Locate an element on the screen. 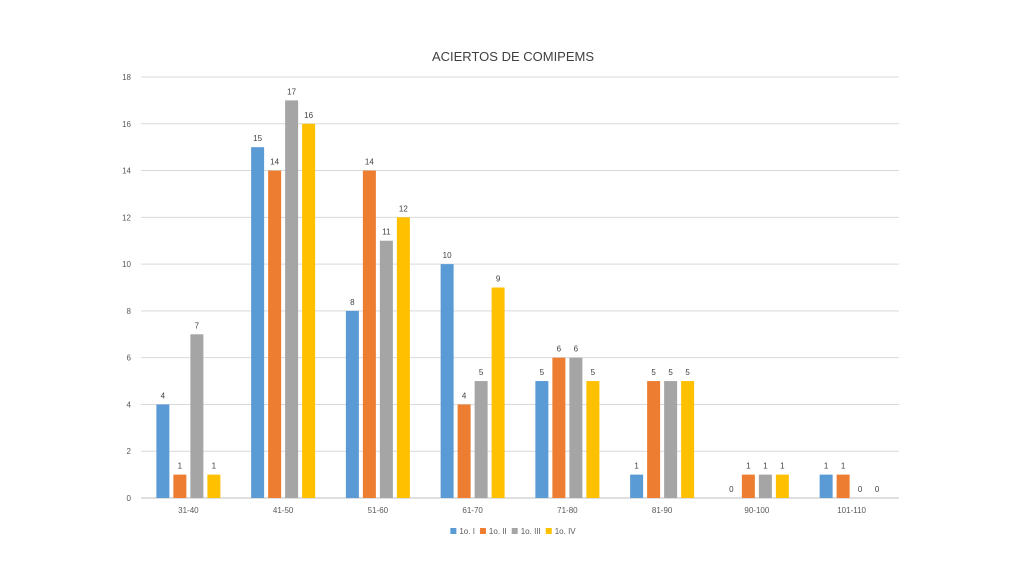  legend-item: 1o. I is located at coordinates (462, 531).